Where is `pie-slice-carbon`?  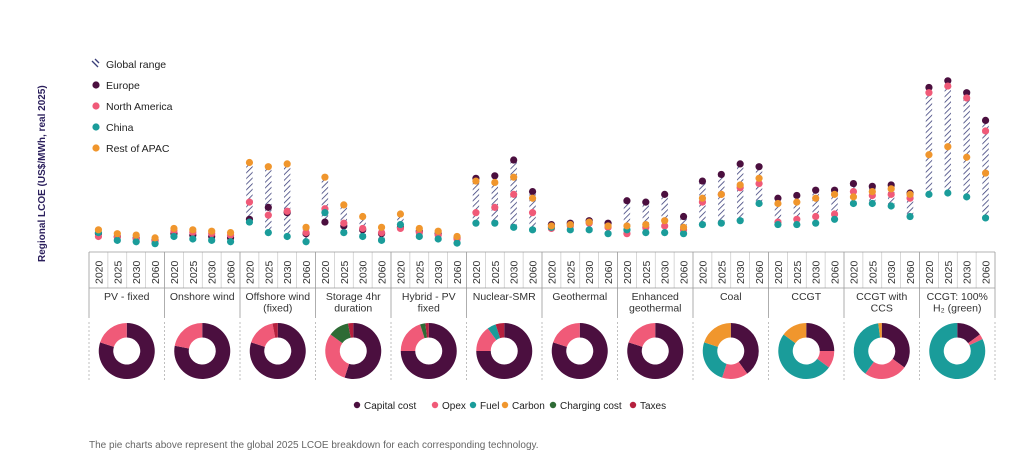
pie-slice-carbon is located at coordinates (717, 335).